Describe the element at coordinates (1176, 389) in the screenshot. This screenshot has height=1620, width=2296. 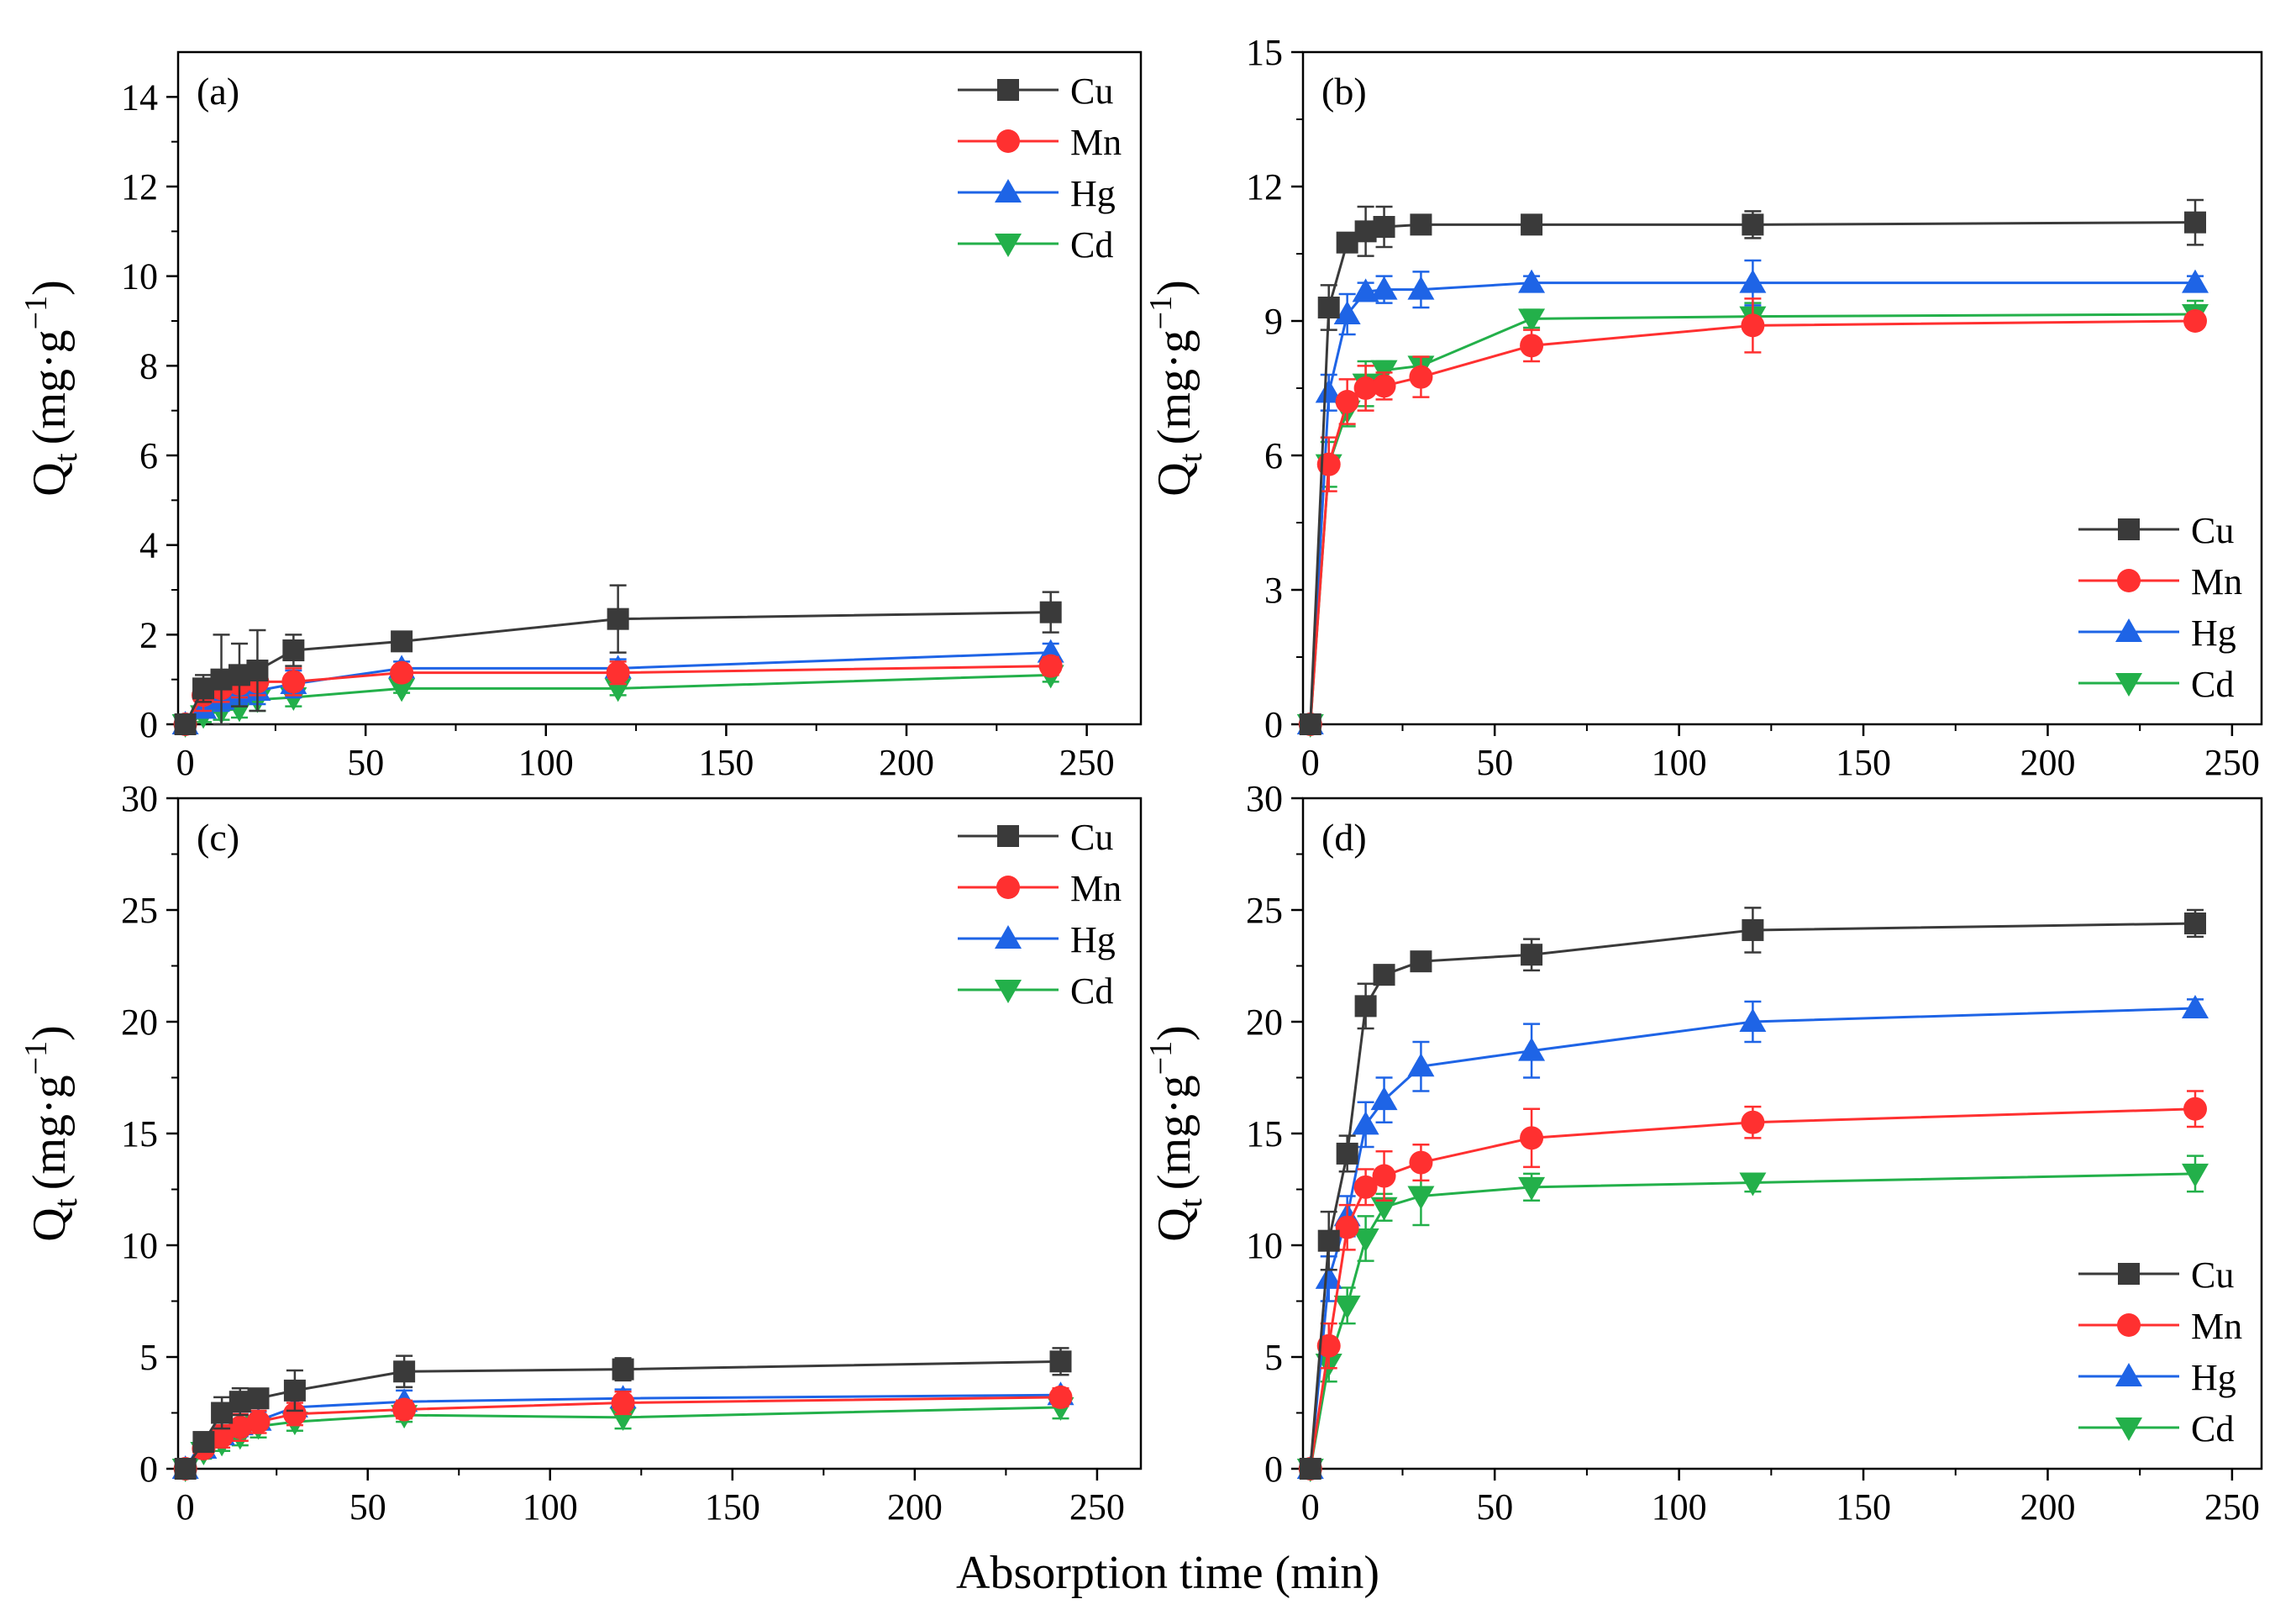
I see `y-axis-label: Qt (mg·g−1)` at that location.